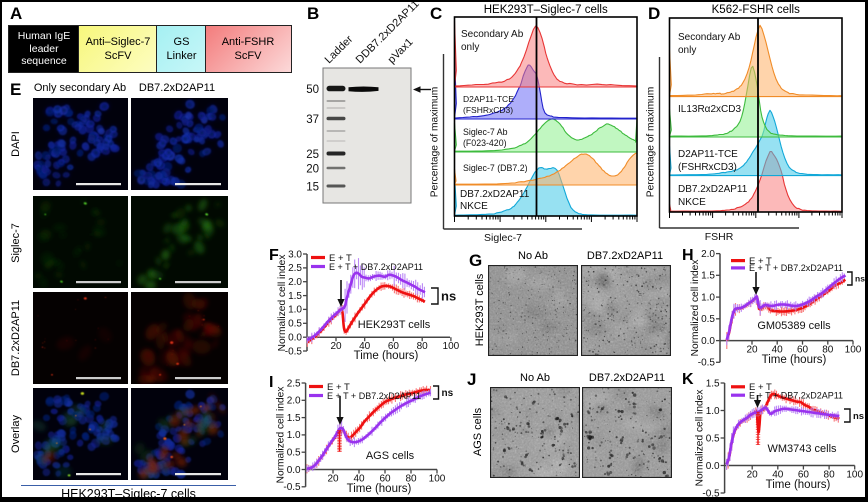  I want to click on svg-text: 25, so click(312, 155).